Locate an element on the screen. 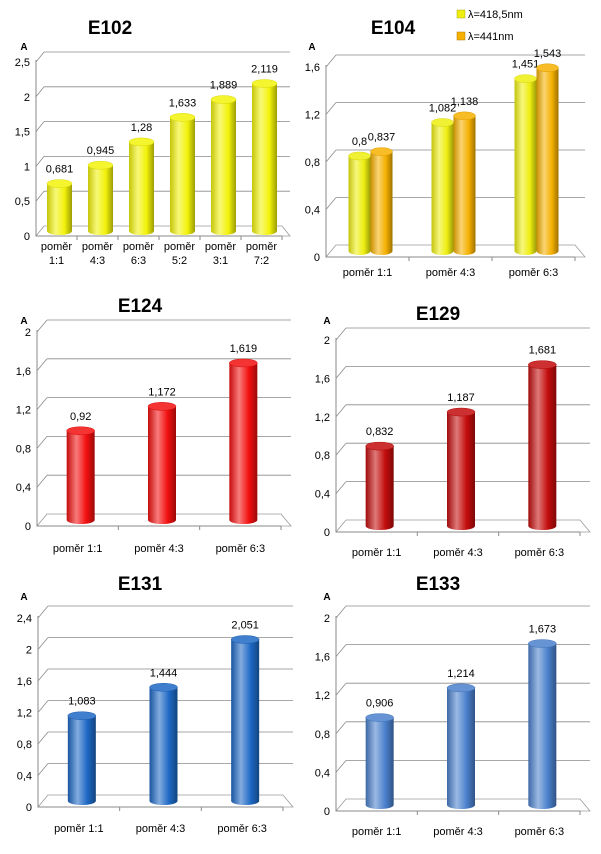 This screenshot has height=854, width=601. data-label: 1,28 is located at coordinates (141, 128).